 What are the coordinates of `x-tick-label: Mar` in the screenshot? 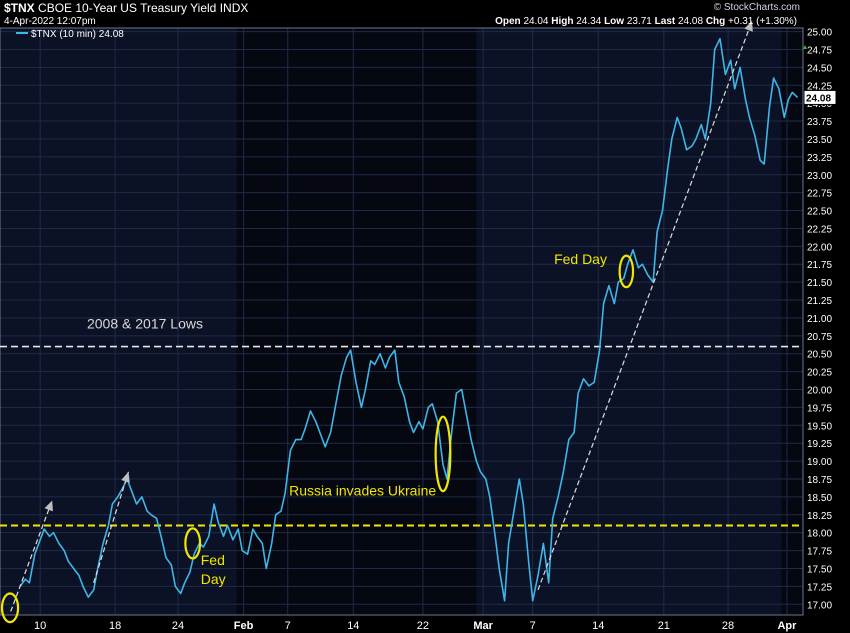 It's located at (483, 626).